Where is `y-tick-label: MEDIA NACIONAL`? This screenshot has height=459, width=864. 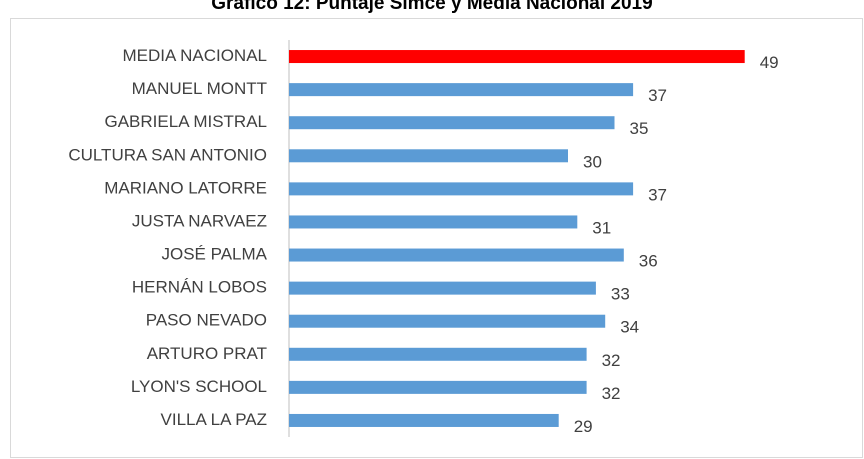 y-tick-label: MEDIA NACIONAL is located at coordinates (194, 55).